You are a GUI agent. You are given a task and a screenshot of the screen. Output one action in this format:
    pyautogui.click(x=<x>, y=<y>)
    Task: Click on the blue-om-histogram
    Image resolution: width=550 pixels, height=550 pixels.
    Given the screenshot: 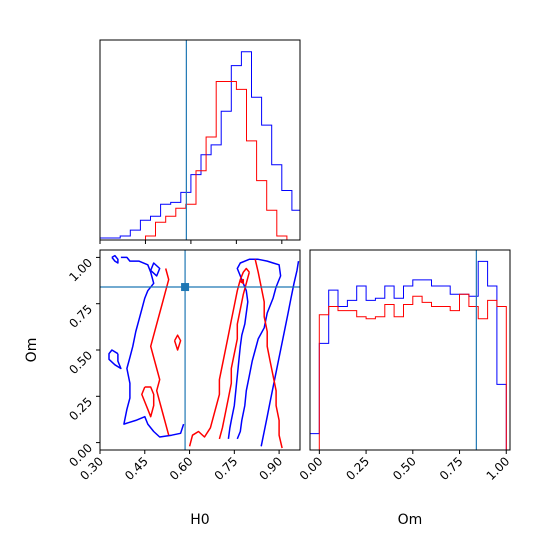 What is the action you would take?
    pyautogui.click(x=408, y=355)
    